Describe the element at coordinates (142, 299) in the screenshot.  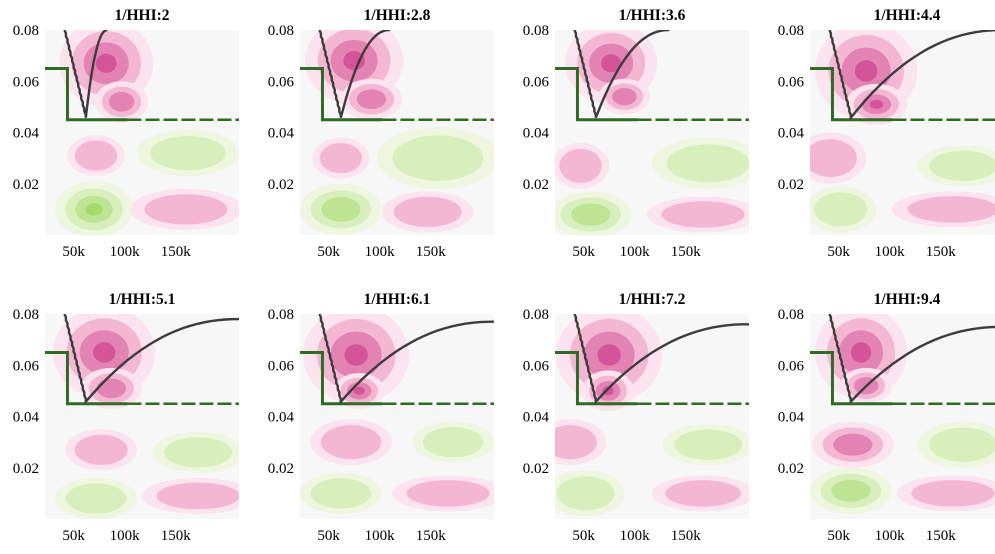
I see `panel-title: 1/HHI:5.1` at that location.